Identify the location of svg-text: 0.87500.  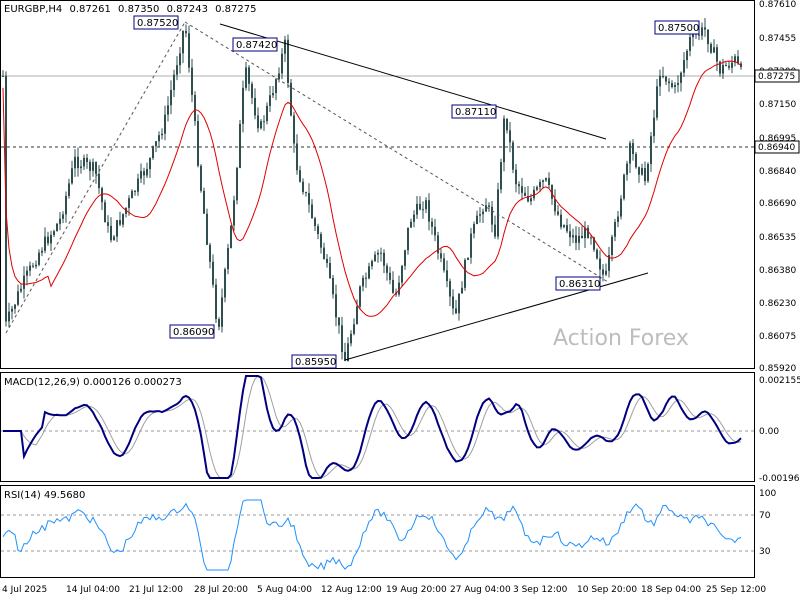
(678, 28).